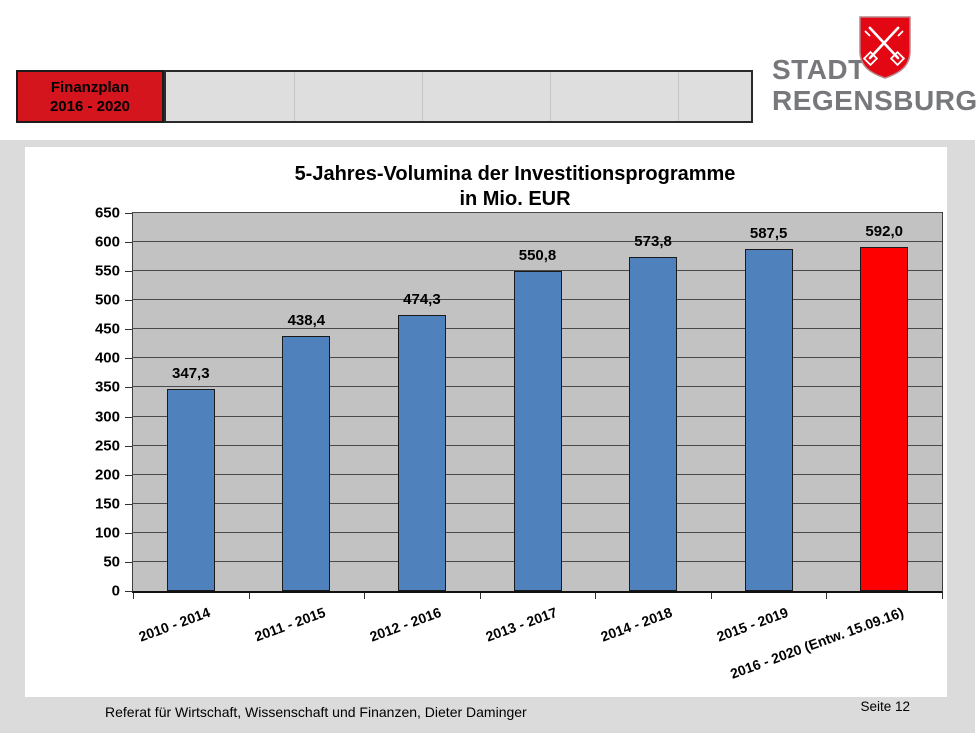  Describe the element at coordinates (306, 321) in the screenshot. I see `bar-value-label: 438,4` at that location.